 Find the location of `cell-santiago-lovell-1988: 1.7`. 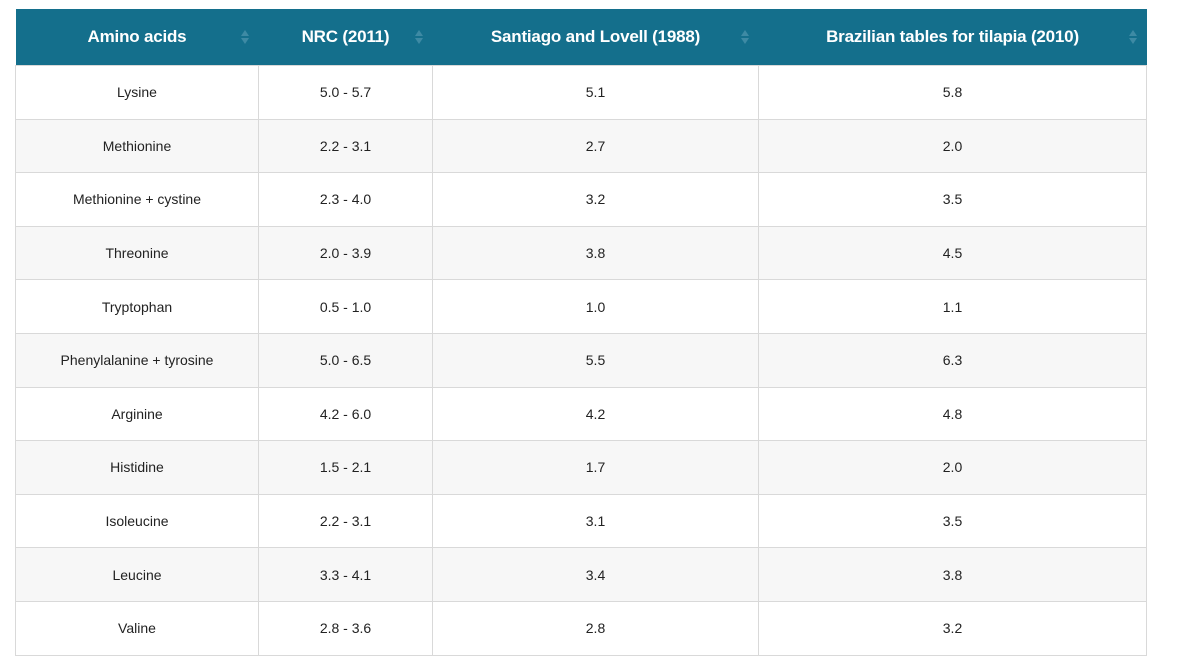

cell-santiago-lovell-1988: 1.7 is located at coordinates (595, 467).